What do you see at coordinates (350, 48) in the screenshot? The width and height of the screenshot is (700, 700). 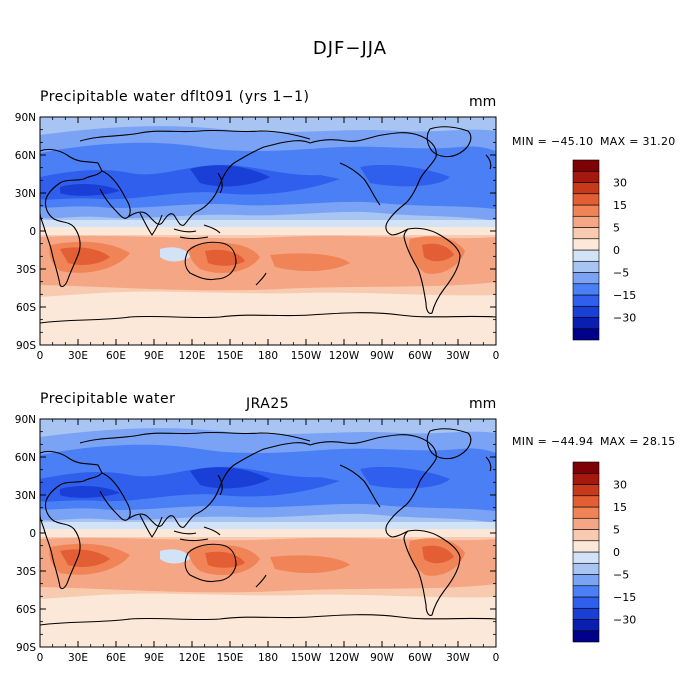 I see `figure-title: DJF−JJA` at bounding box center [350, 48].